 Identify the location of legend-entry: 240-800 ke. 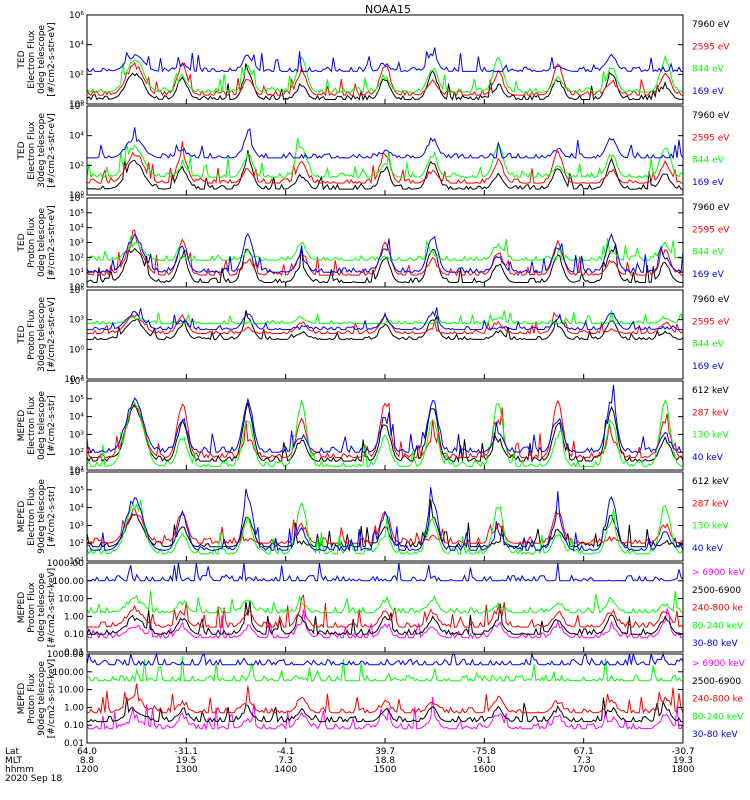
(717, 700).